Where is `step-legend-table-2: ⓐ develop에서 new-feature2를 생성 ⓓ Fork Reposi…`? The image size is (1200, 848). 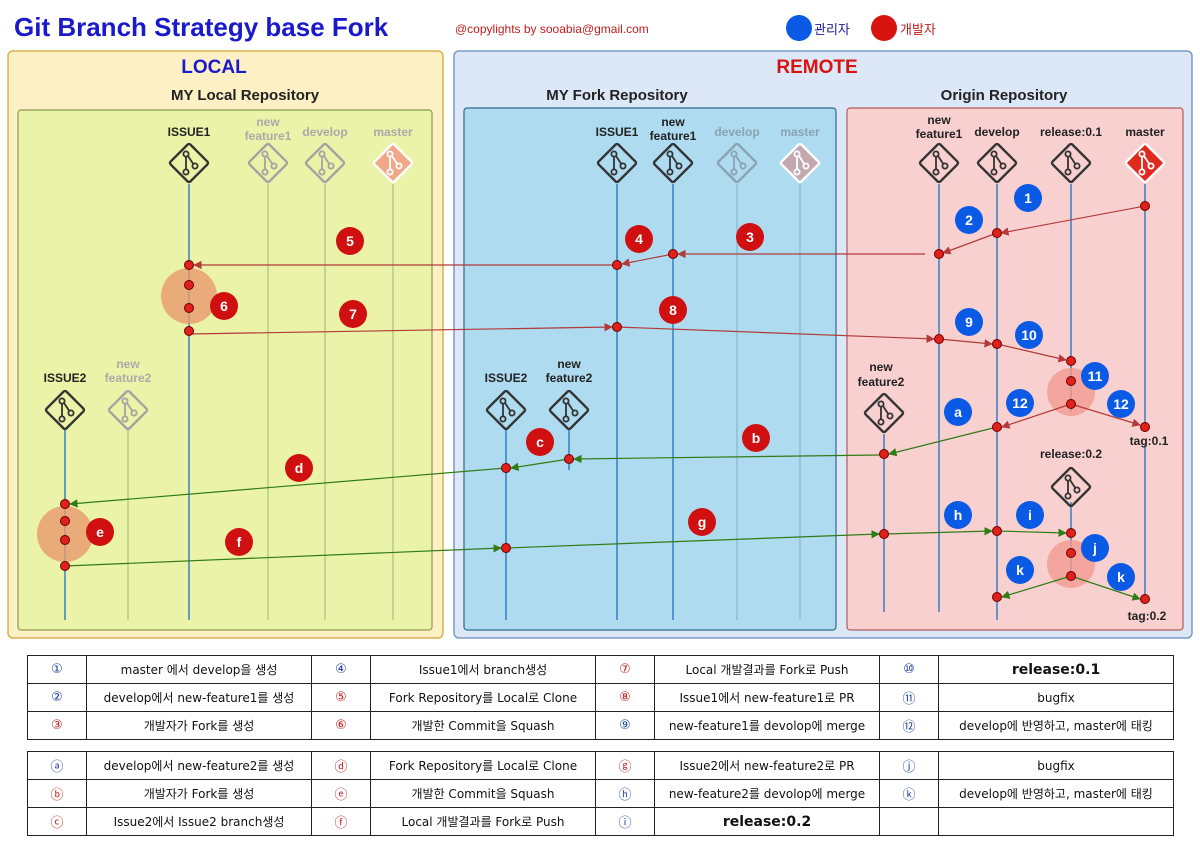
step-legend-table-2: ⓐ develop에서 new-feature2를 생성 ⓓ Fork Reposi… is located at coordinates (600, 793).